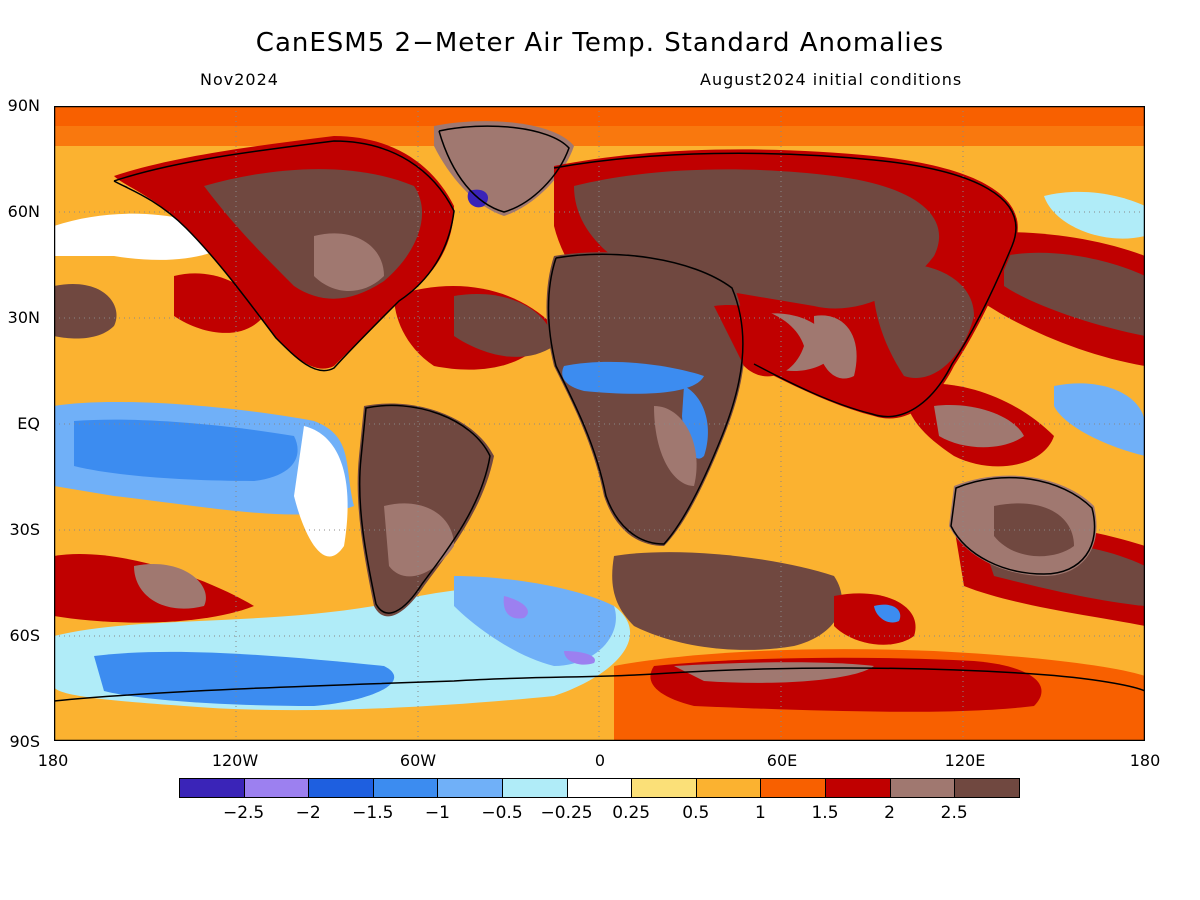  I want to click on y-tick-label: 60S, so click(24, 635).